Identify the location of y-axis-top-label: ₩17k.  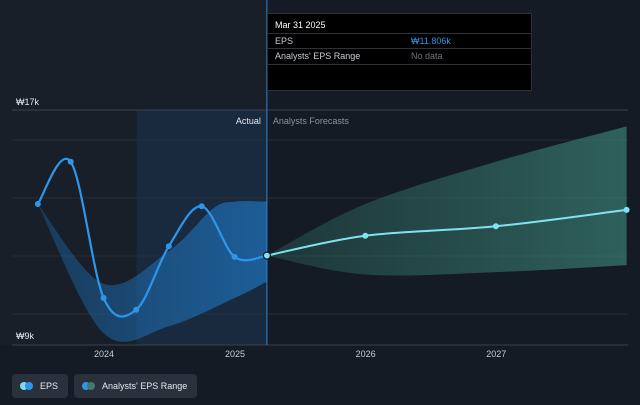
(28, 102).